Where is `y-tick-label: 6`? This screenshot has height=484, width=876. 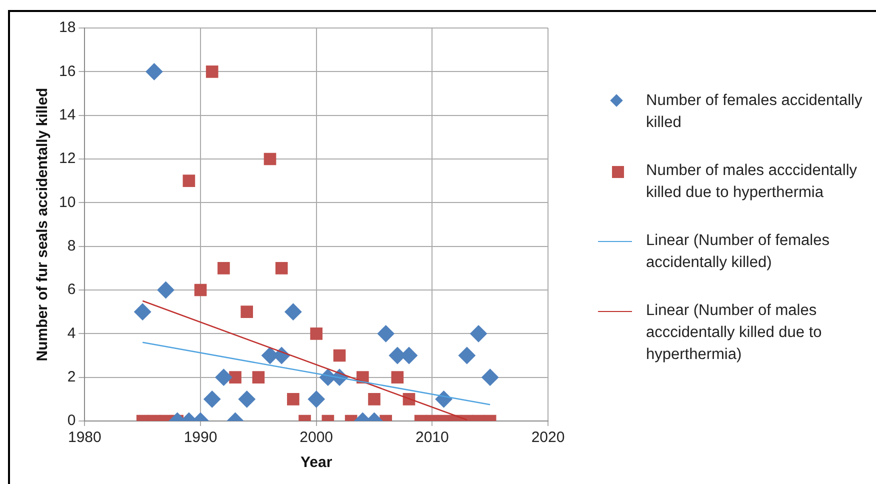 y-tick-label: 6 is located at coordinates (71, 289).